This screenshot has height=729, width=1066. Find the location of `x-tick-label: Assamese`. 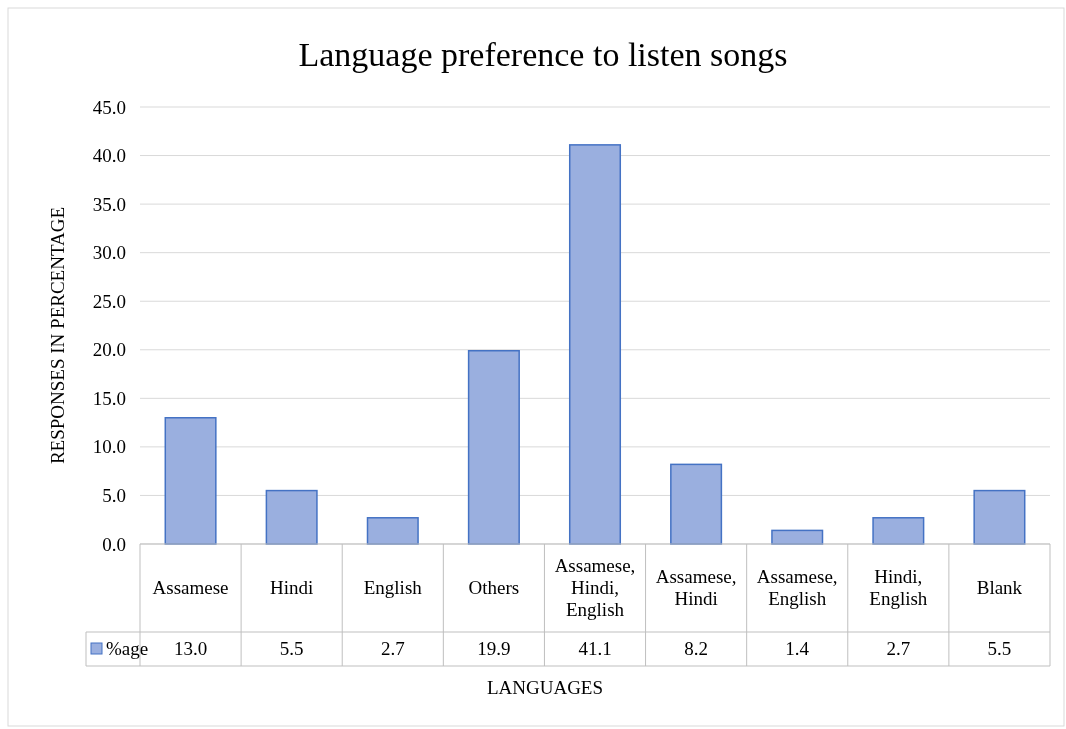

x-tick-label: Assamese is located at coordinates (190, 587).